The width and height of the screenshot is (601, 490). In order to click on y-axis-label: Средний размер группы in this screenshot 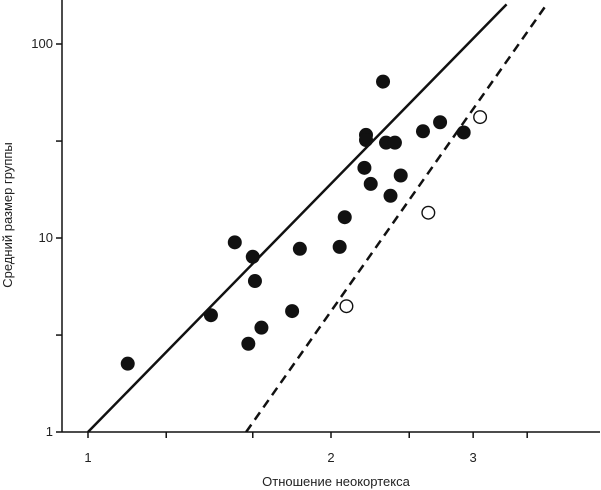, I will do `click(7, 215)`.